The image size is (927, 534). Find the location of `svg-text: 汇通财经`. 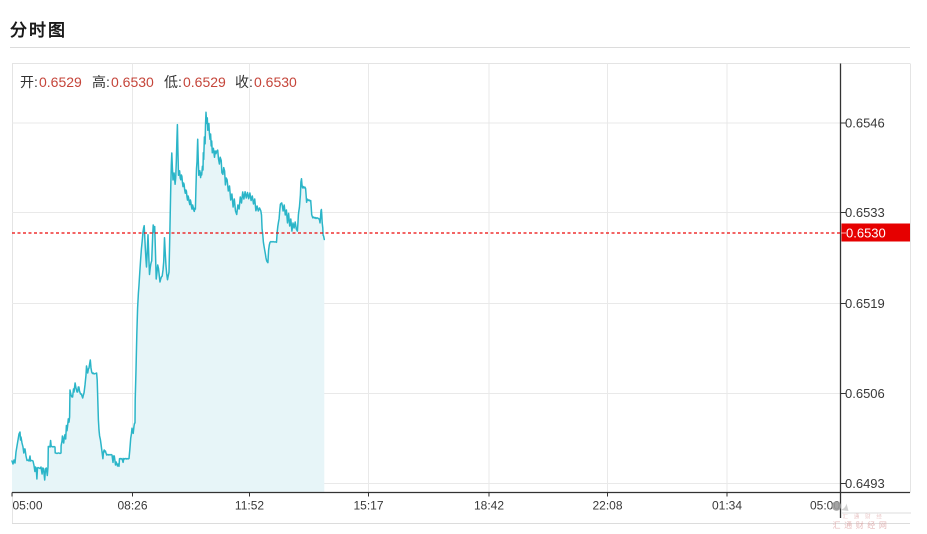

svg-text: 汇通财经 is located at coordinates (865, 517).